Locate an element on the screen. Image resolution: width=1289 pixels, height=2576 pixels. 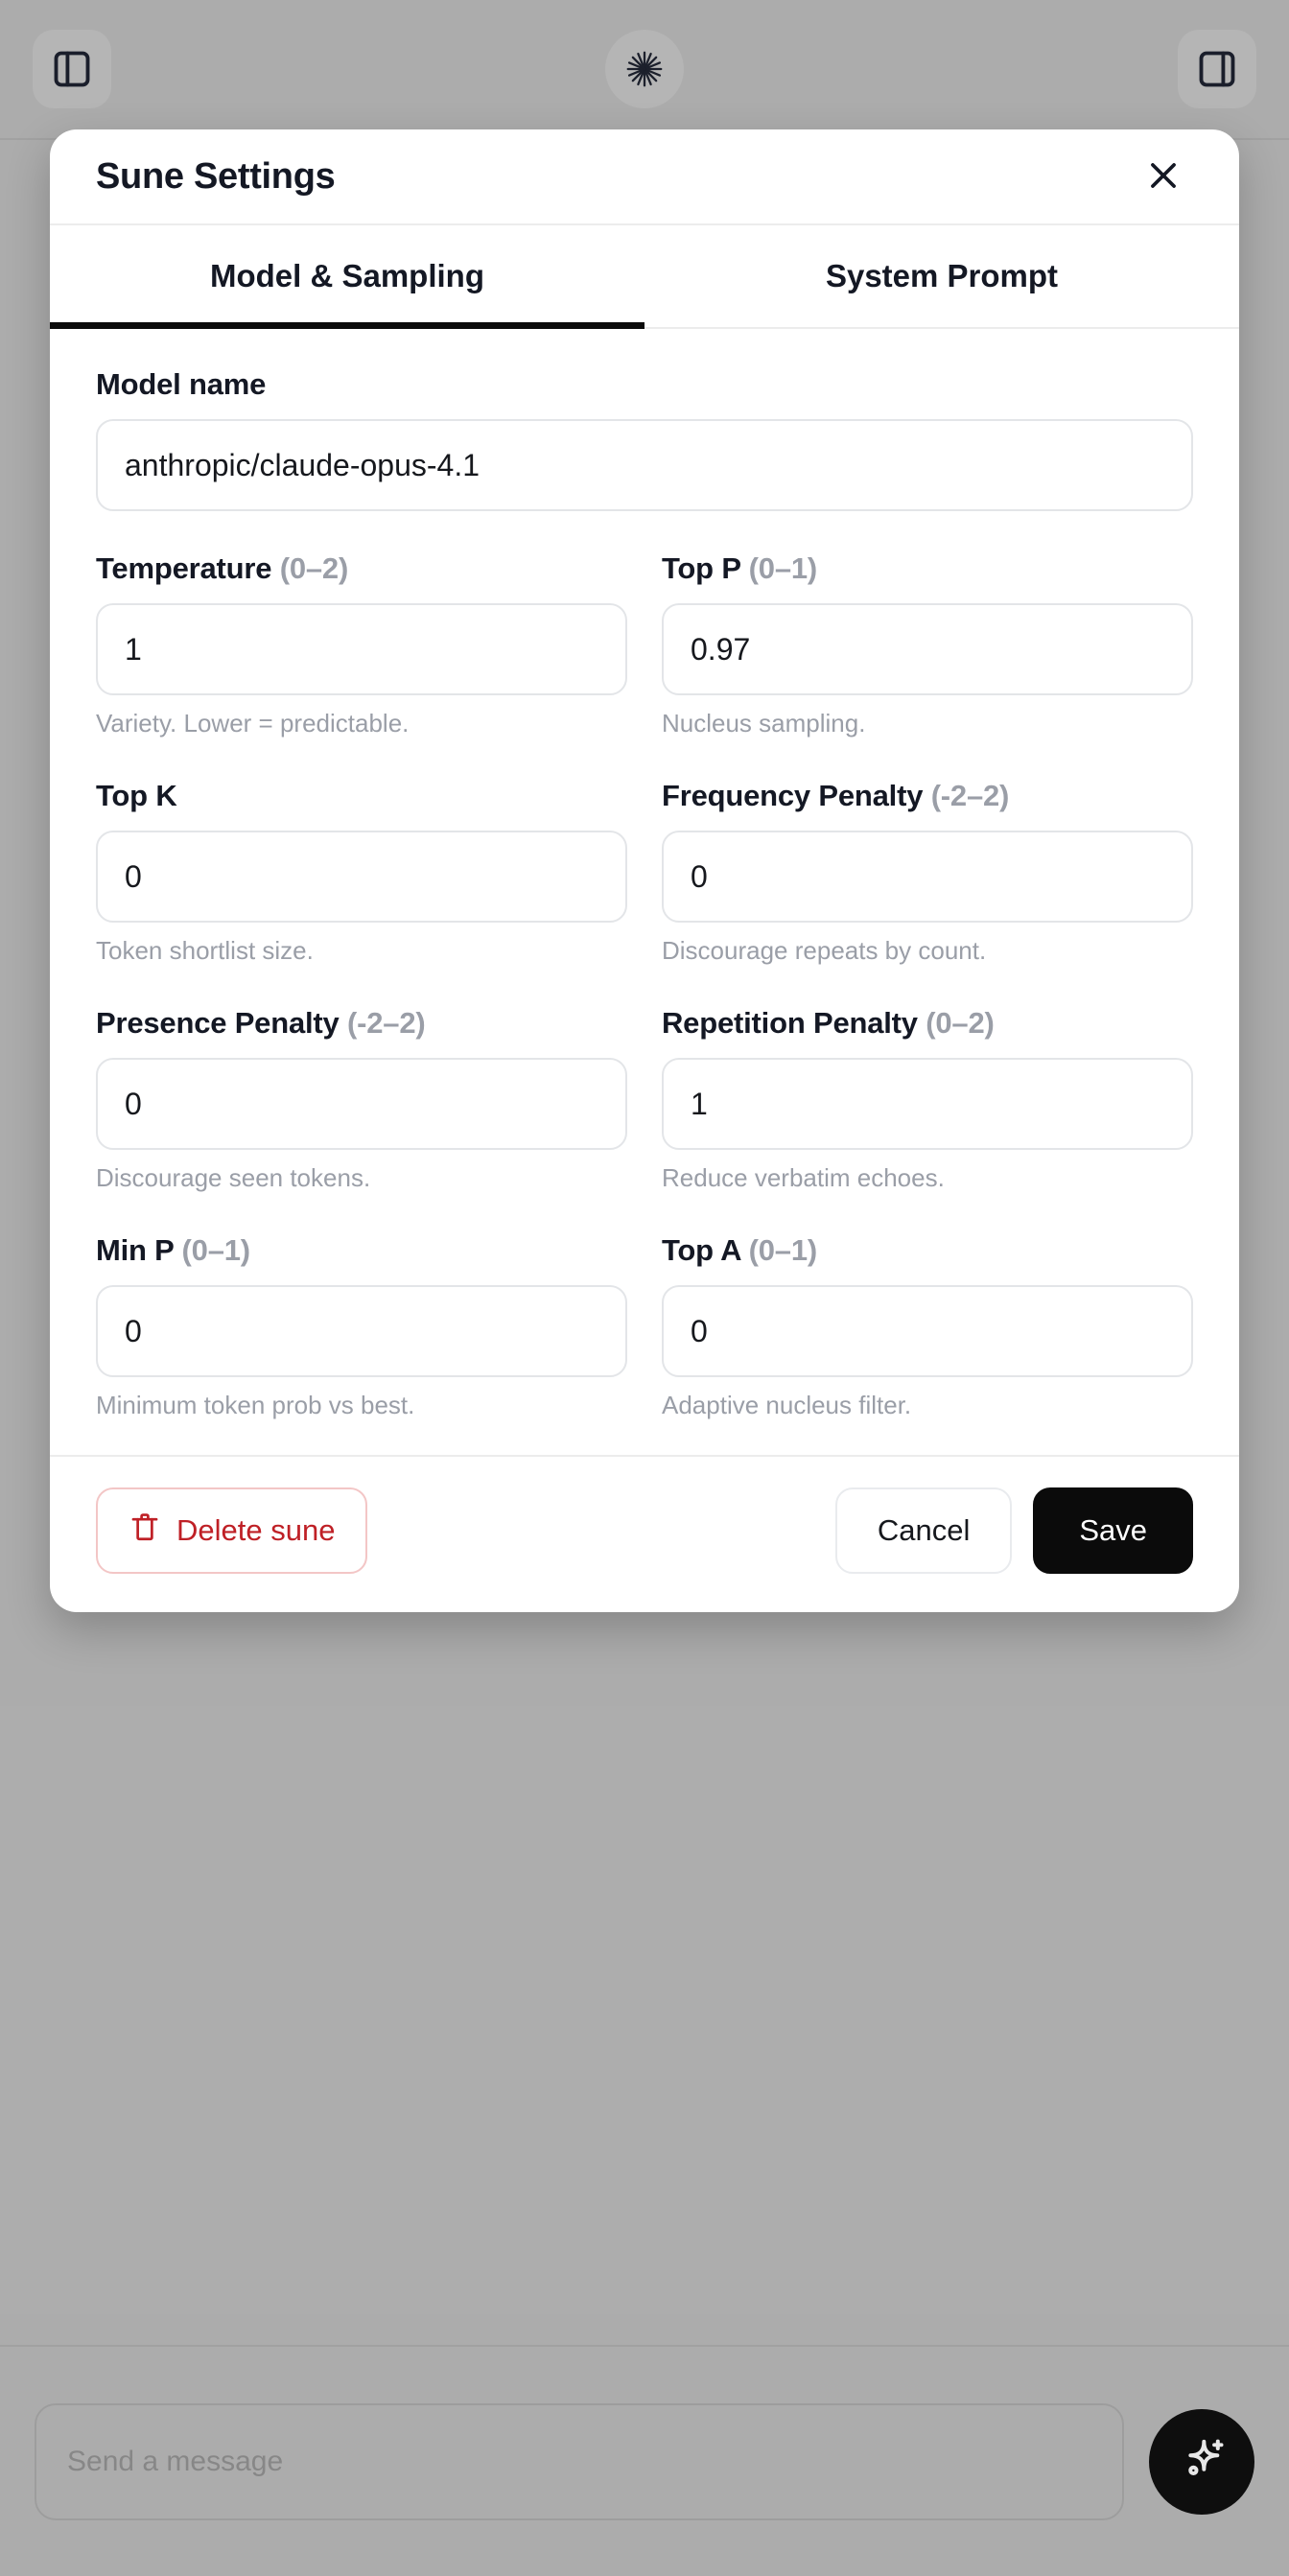
send-message-button is located at coordinates (1201, 2461).